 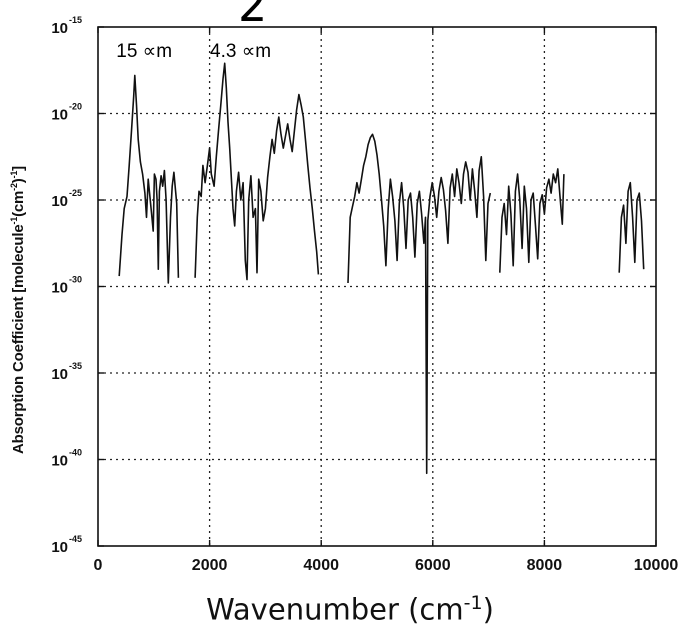 I want to click on y-tick-exponent: -40, so click(x=75, y=453).